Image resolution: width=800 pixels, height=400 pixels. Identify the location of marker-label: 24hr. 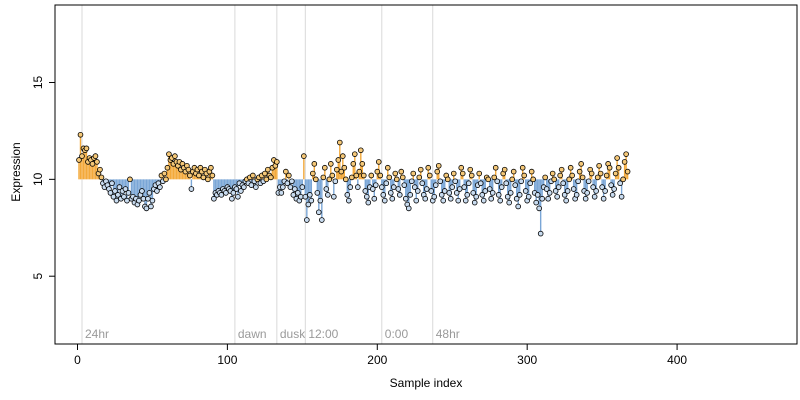
(97, 334).